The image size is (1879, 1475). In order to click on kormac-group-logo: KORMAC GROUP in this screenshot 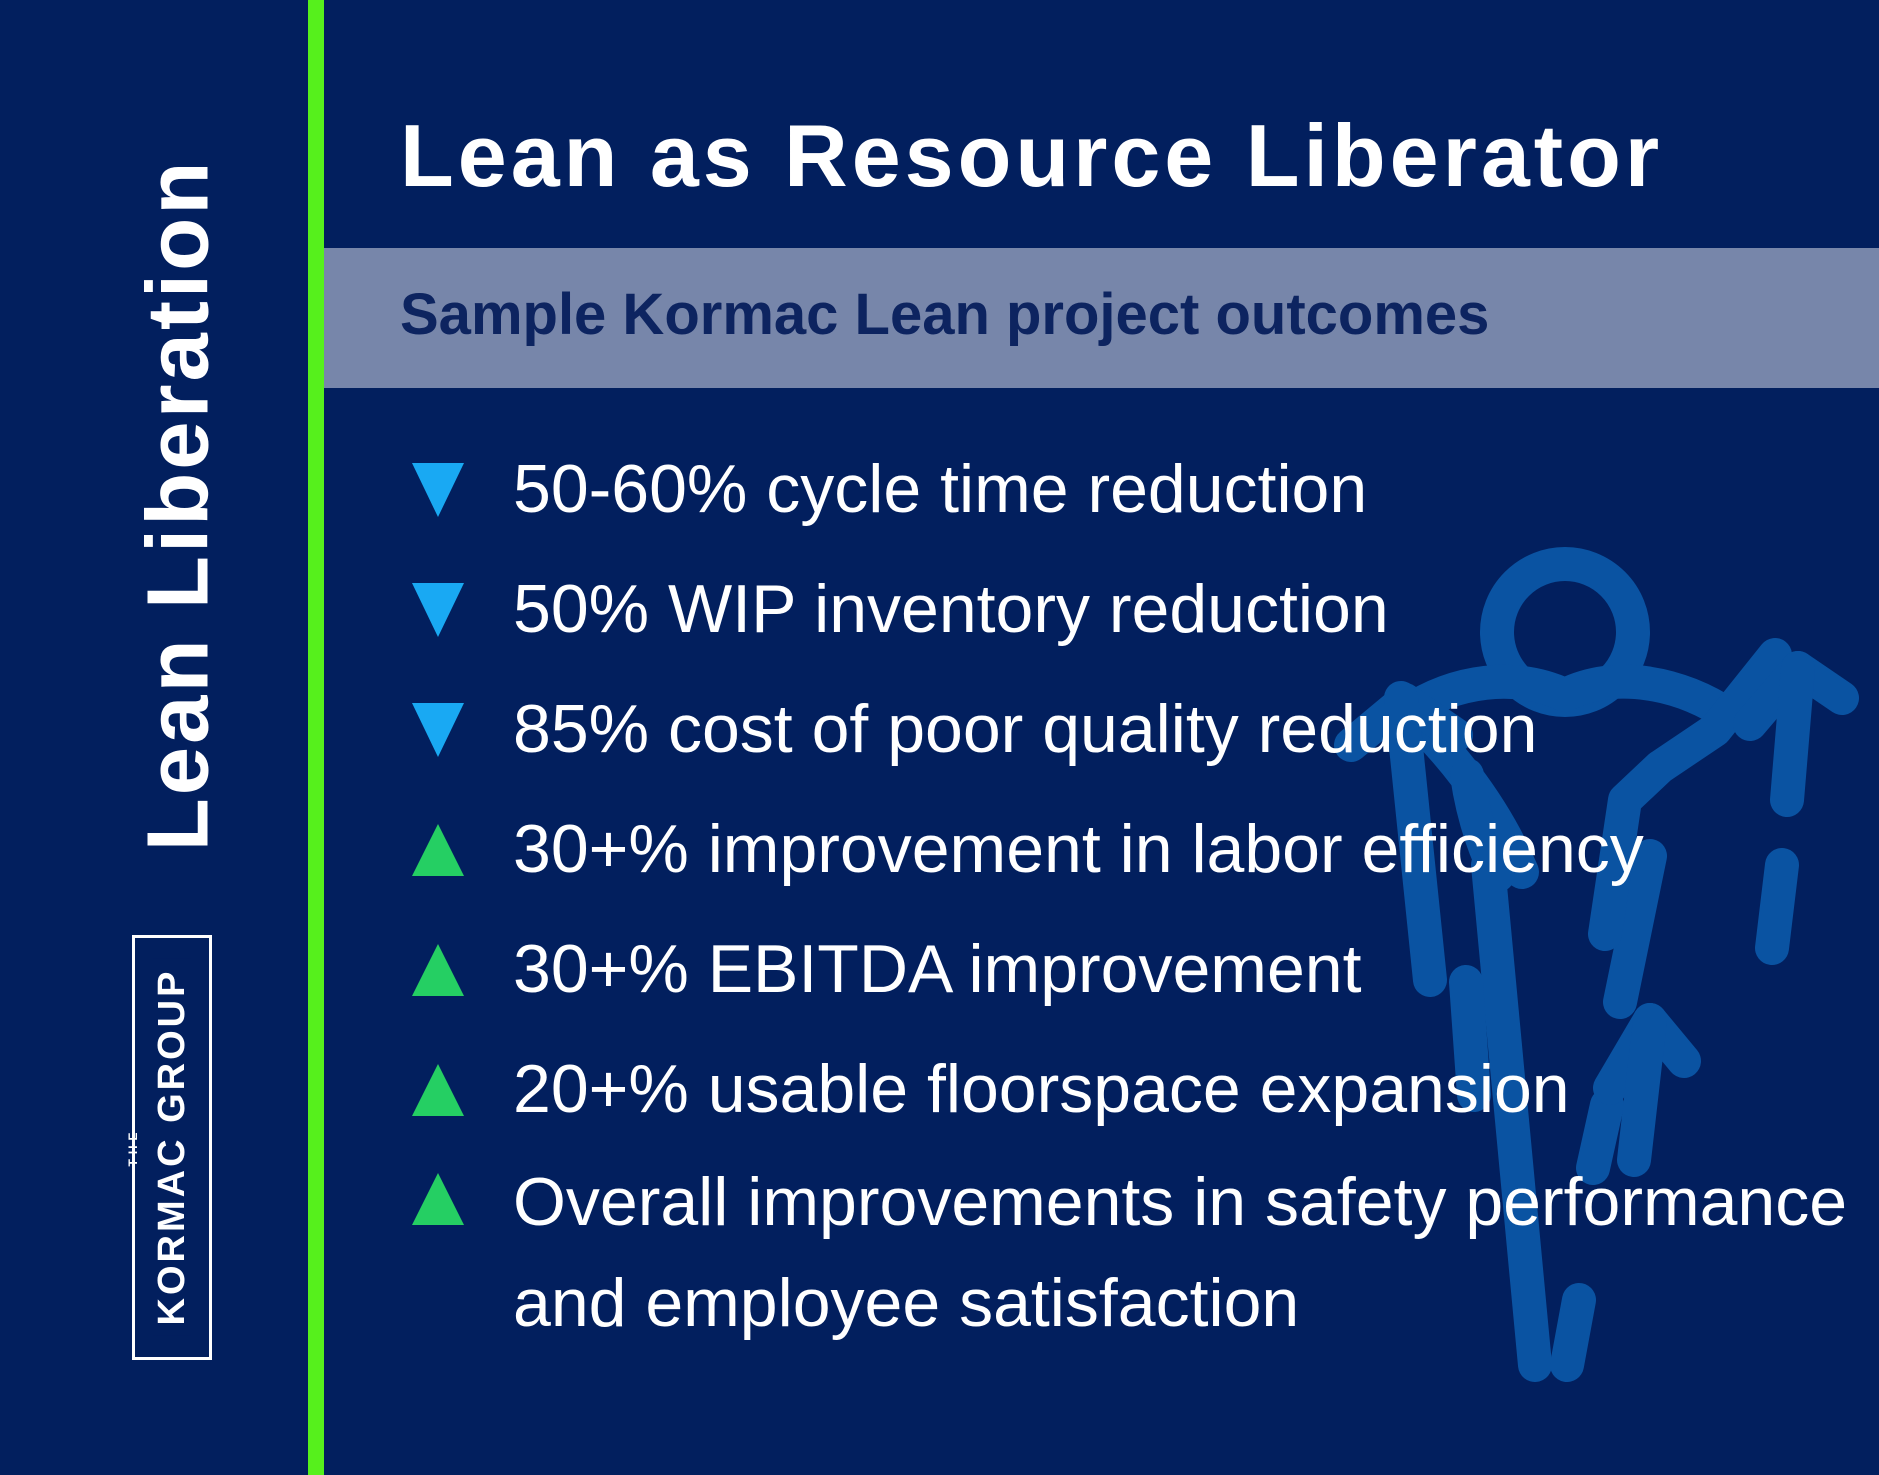, I will do `click(172, 1147)`.